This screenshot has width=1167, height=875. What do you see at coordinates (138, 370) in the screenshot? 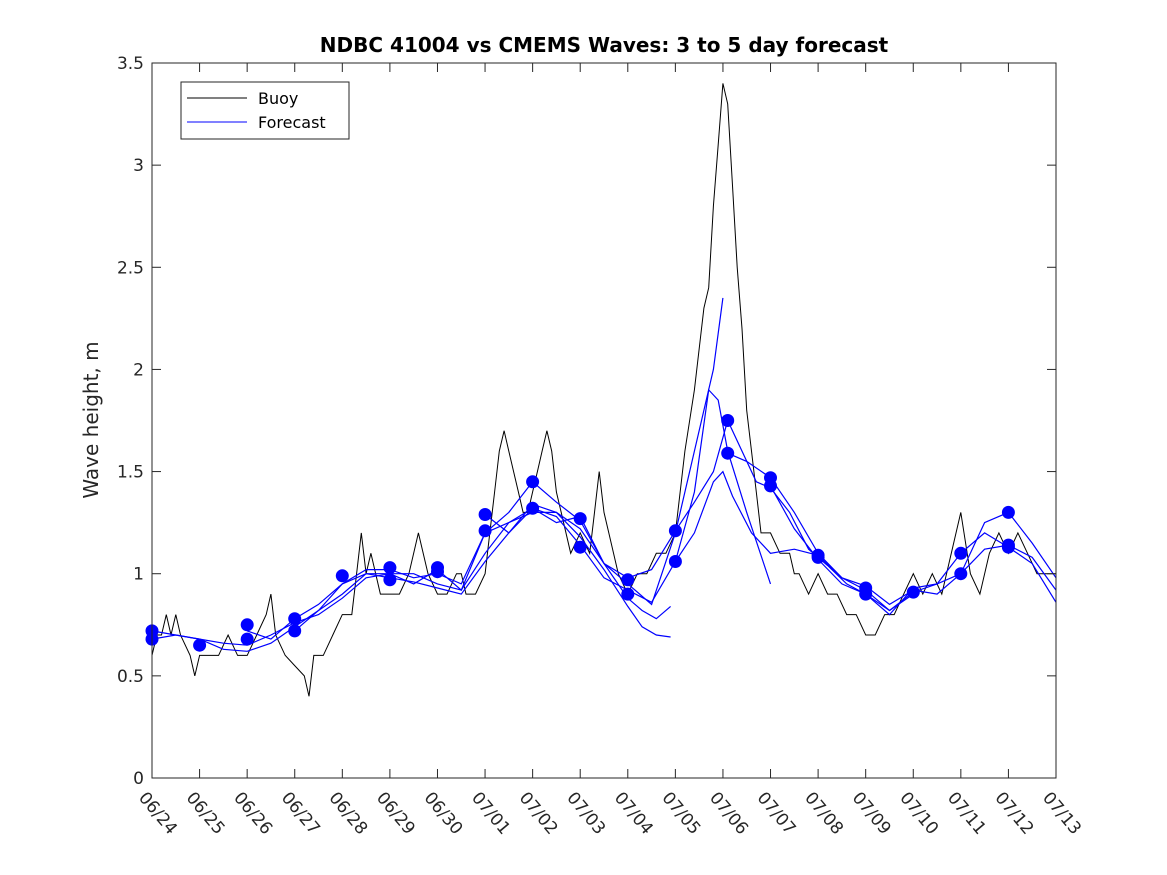
I see `y-tick-label: 2` at bounding box center [138, 370].